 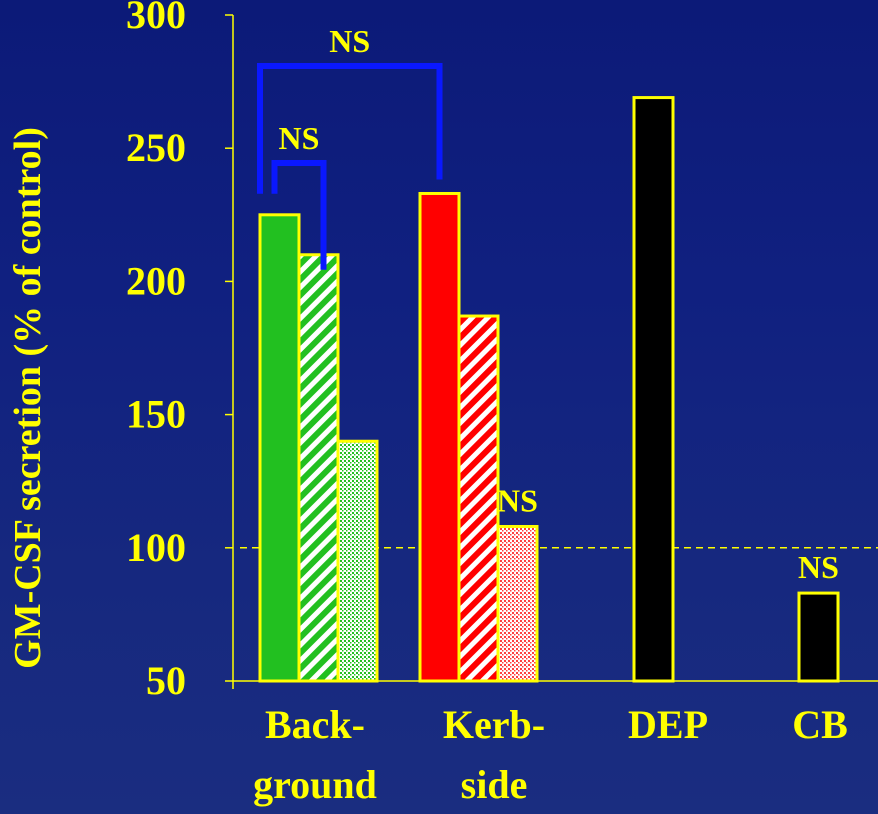 I want to click on y-tick-label: 100, so click(x=156, y=547).